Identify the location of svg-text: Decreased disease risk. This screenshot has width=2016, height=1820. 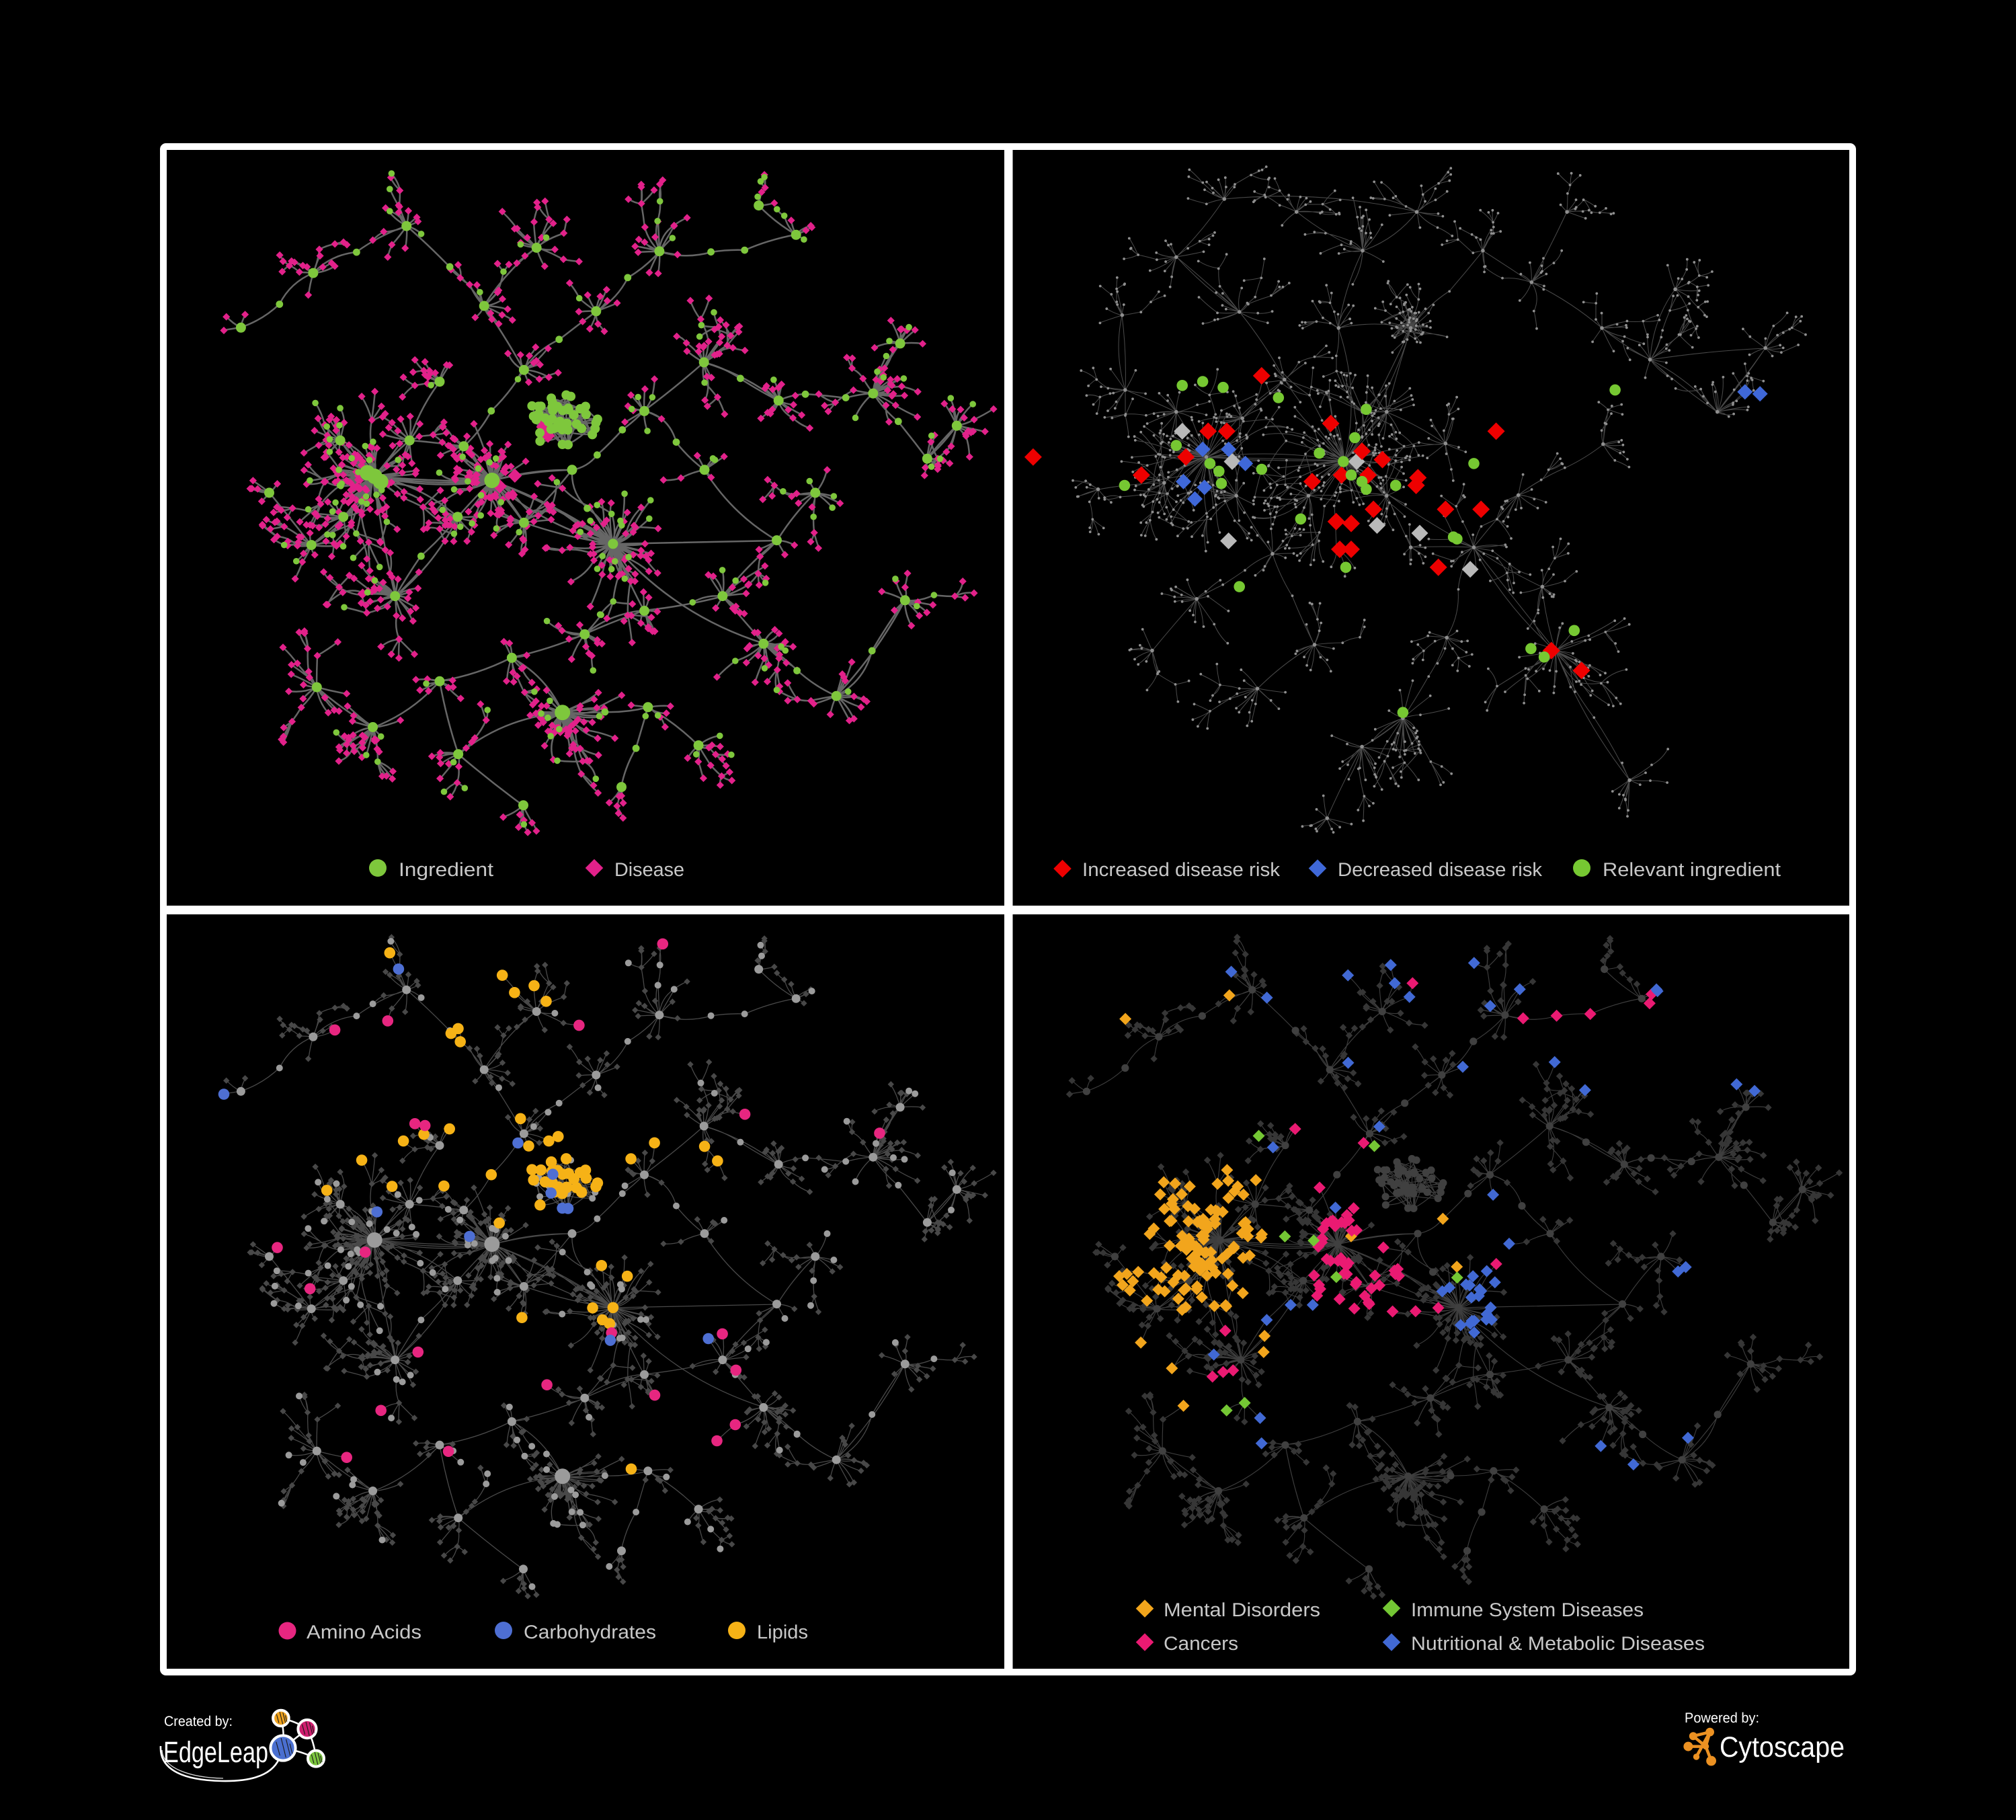
(1440, 870).